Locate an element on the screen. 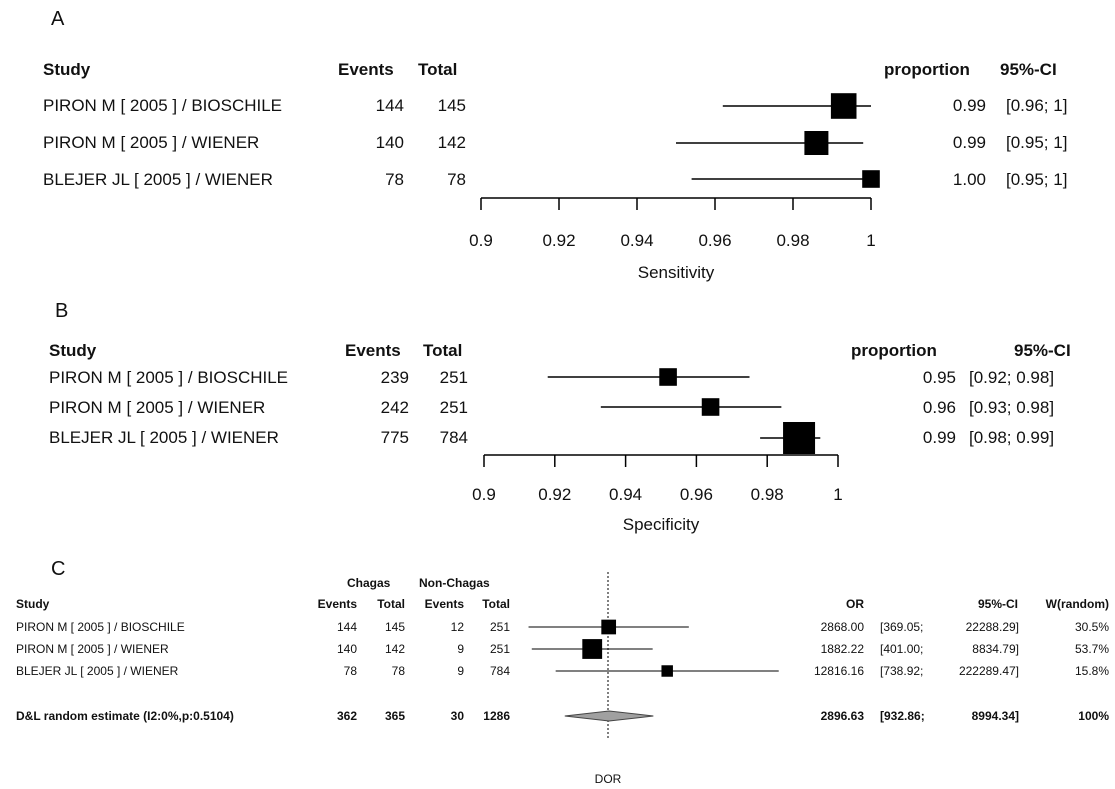 This screenshot has height=789, width=1115. events-value: 12 is located at coordinates (457, 627).